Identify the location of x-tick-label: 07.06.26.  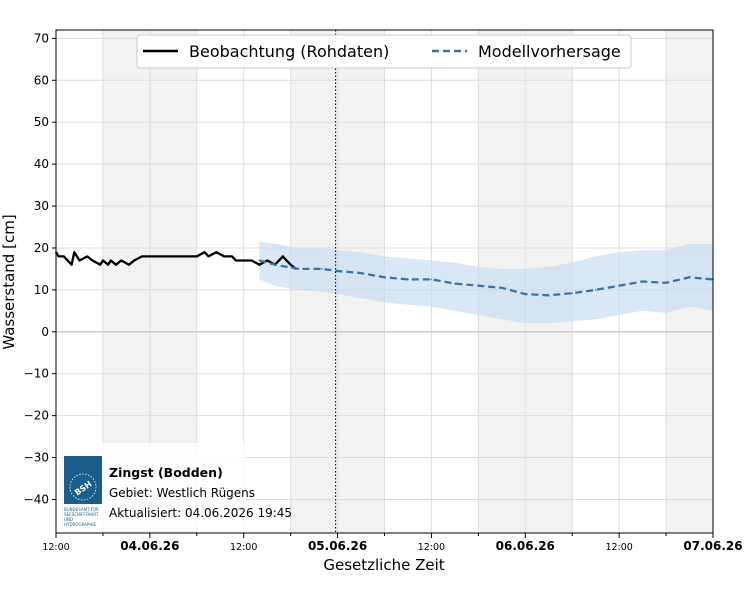
(712, 546).